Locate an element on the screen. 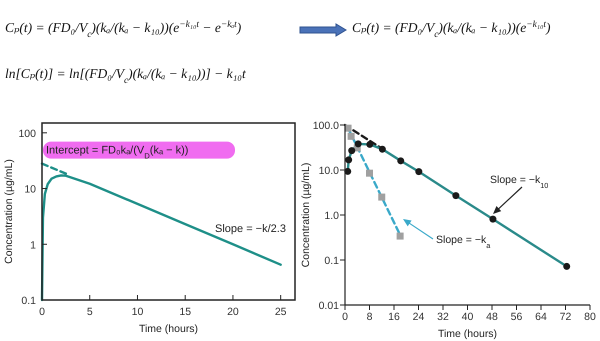  y-tick-label: 1.0 is located at coordinates (332, 216).